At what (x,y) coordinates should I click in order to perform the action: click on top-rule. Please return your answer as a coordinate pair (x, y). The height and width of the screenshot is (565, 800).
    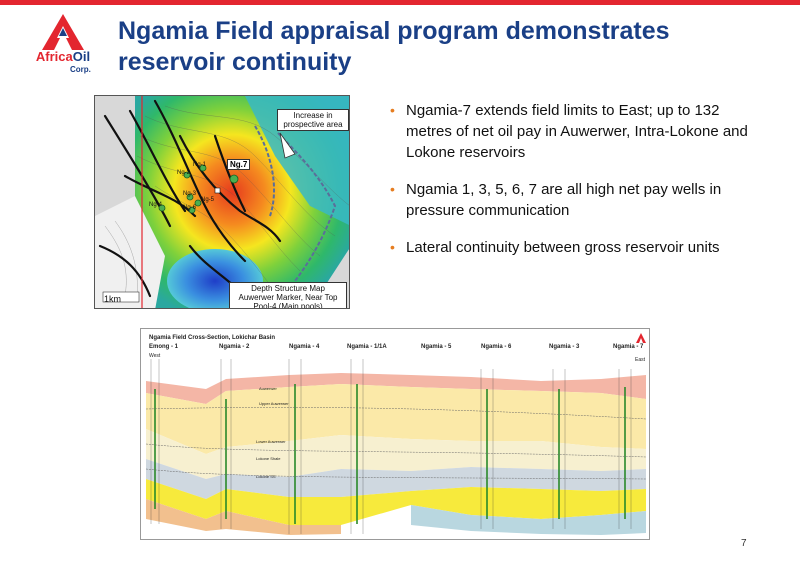
    Looking at the image, I should click on (400, 2).